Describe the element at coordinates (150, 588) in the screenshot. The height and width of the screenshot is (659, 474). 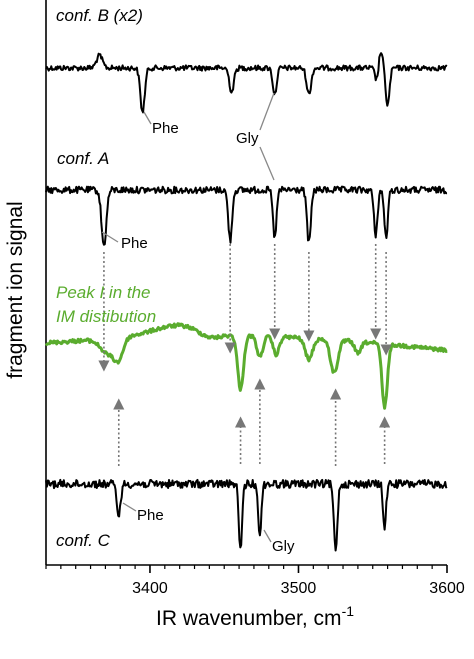
I see `x-tick-label: 3400` at that location.